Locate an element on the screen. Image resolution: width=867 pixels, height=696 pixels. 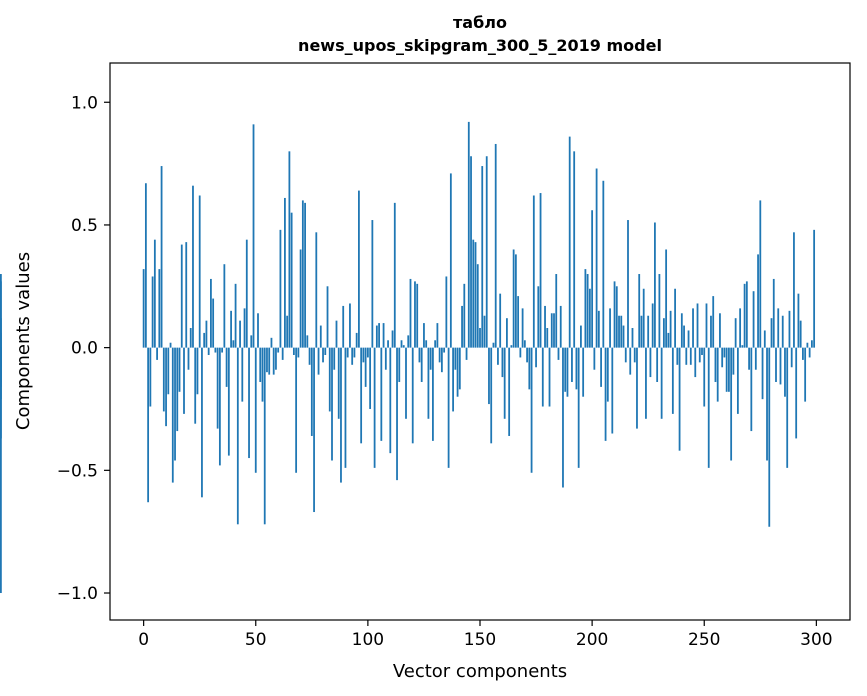
x-tick-label: 300 is located at coordinates (816, 640).